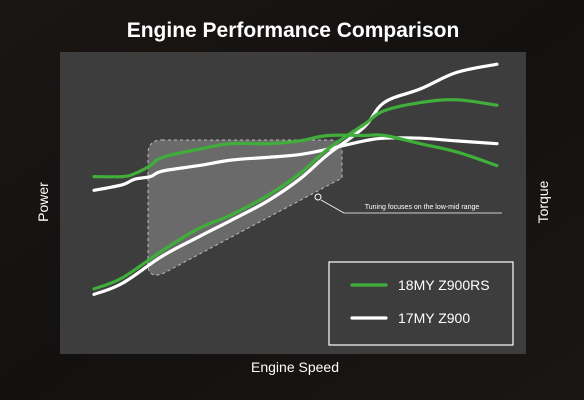 This screenshot has height=400, width=584. I want to click on annotation-leader, so click(332, 206).